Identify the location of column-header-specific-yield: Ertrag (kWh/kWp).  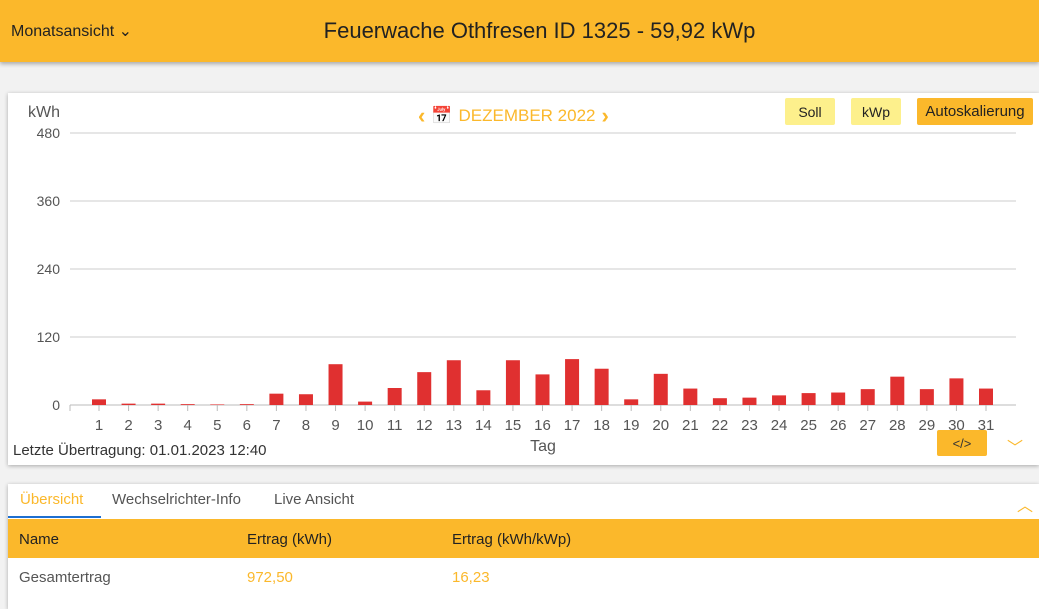
(512, 539).